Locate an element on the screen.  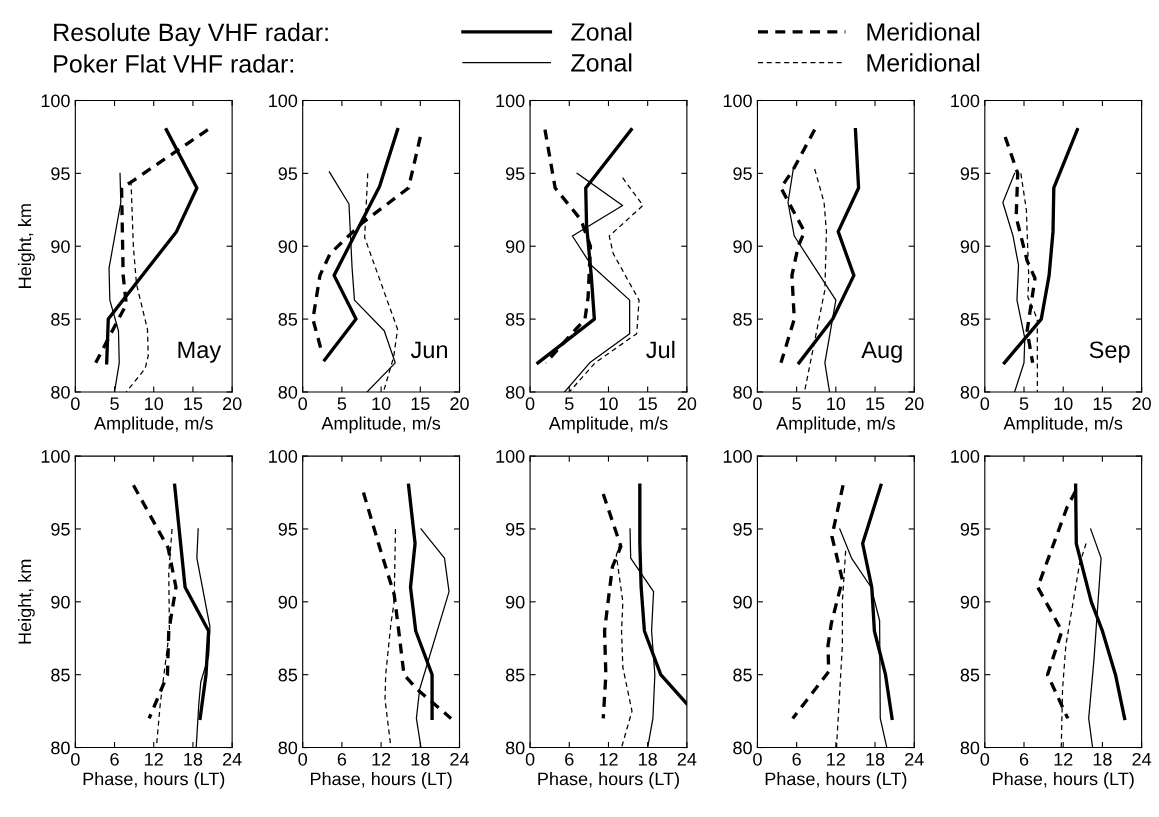
text: Aug is located at coordinates (881, 352).